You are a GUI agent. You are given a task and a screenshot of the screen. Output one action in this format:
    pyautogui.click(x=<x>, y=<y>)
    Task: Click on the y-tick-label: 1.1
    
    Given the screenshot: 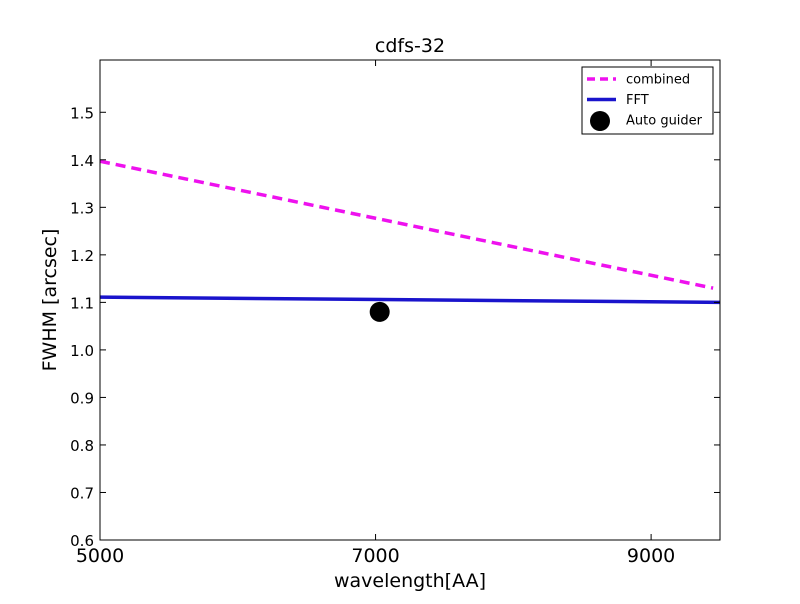 What is the action you would take?
    pyautogui.click(x=82, y=303)
    